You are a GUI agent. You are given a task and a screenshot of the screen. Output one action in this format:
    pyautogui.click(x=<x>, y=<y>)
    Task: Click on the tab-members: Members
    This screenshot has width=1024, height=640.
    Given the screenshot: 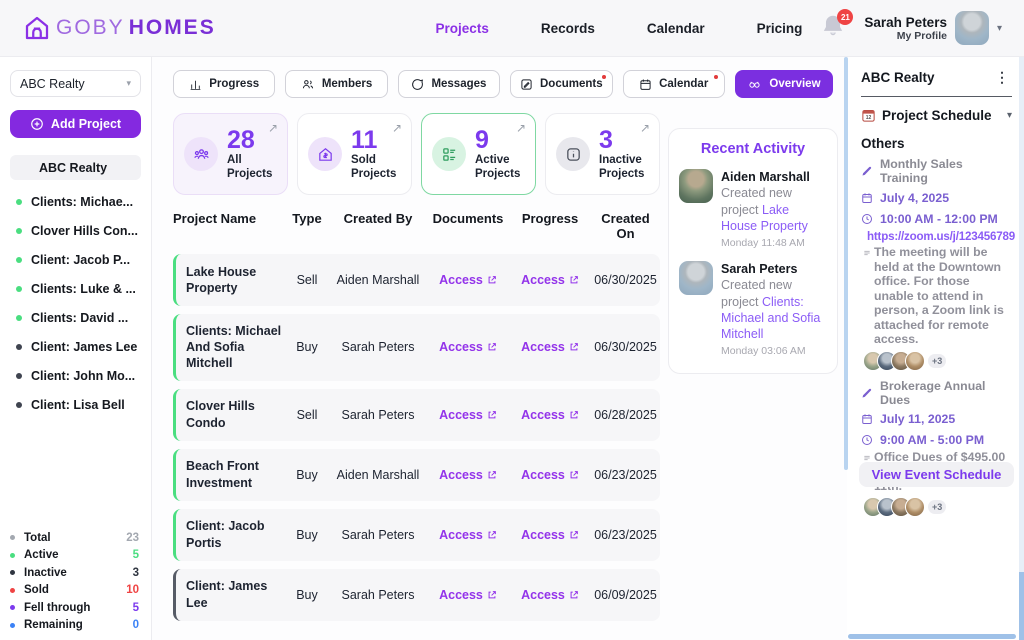 What is the action you would take?
    pyautogui.click(x=336, y=84)
    